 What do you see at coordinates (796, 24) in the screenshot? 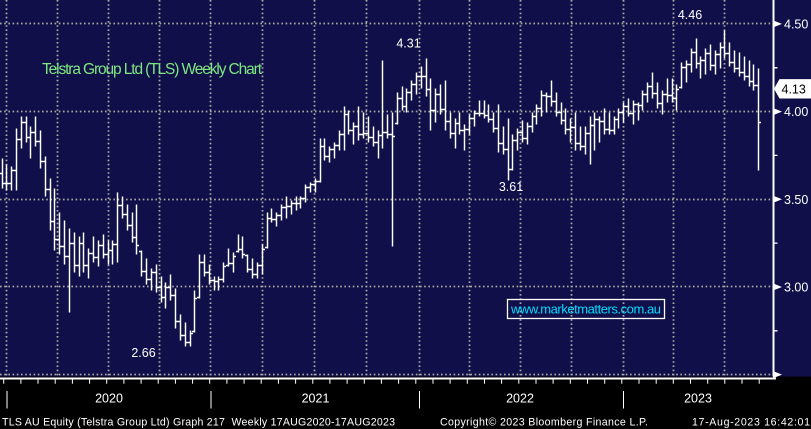
I see `svg-text: 4.50` at bounding box center [796, 24].